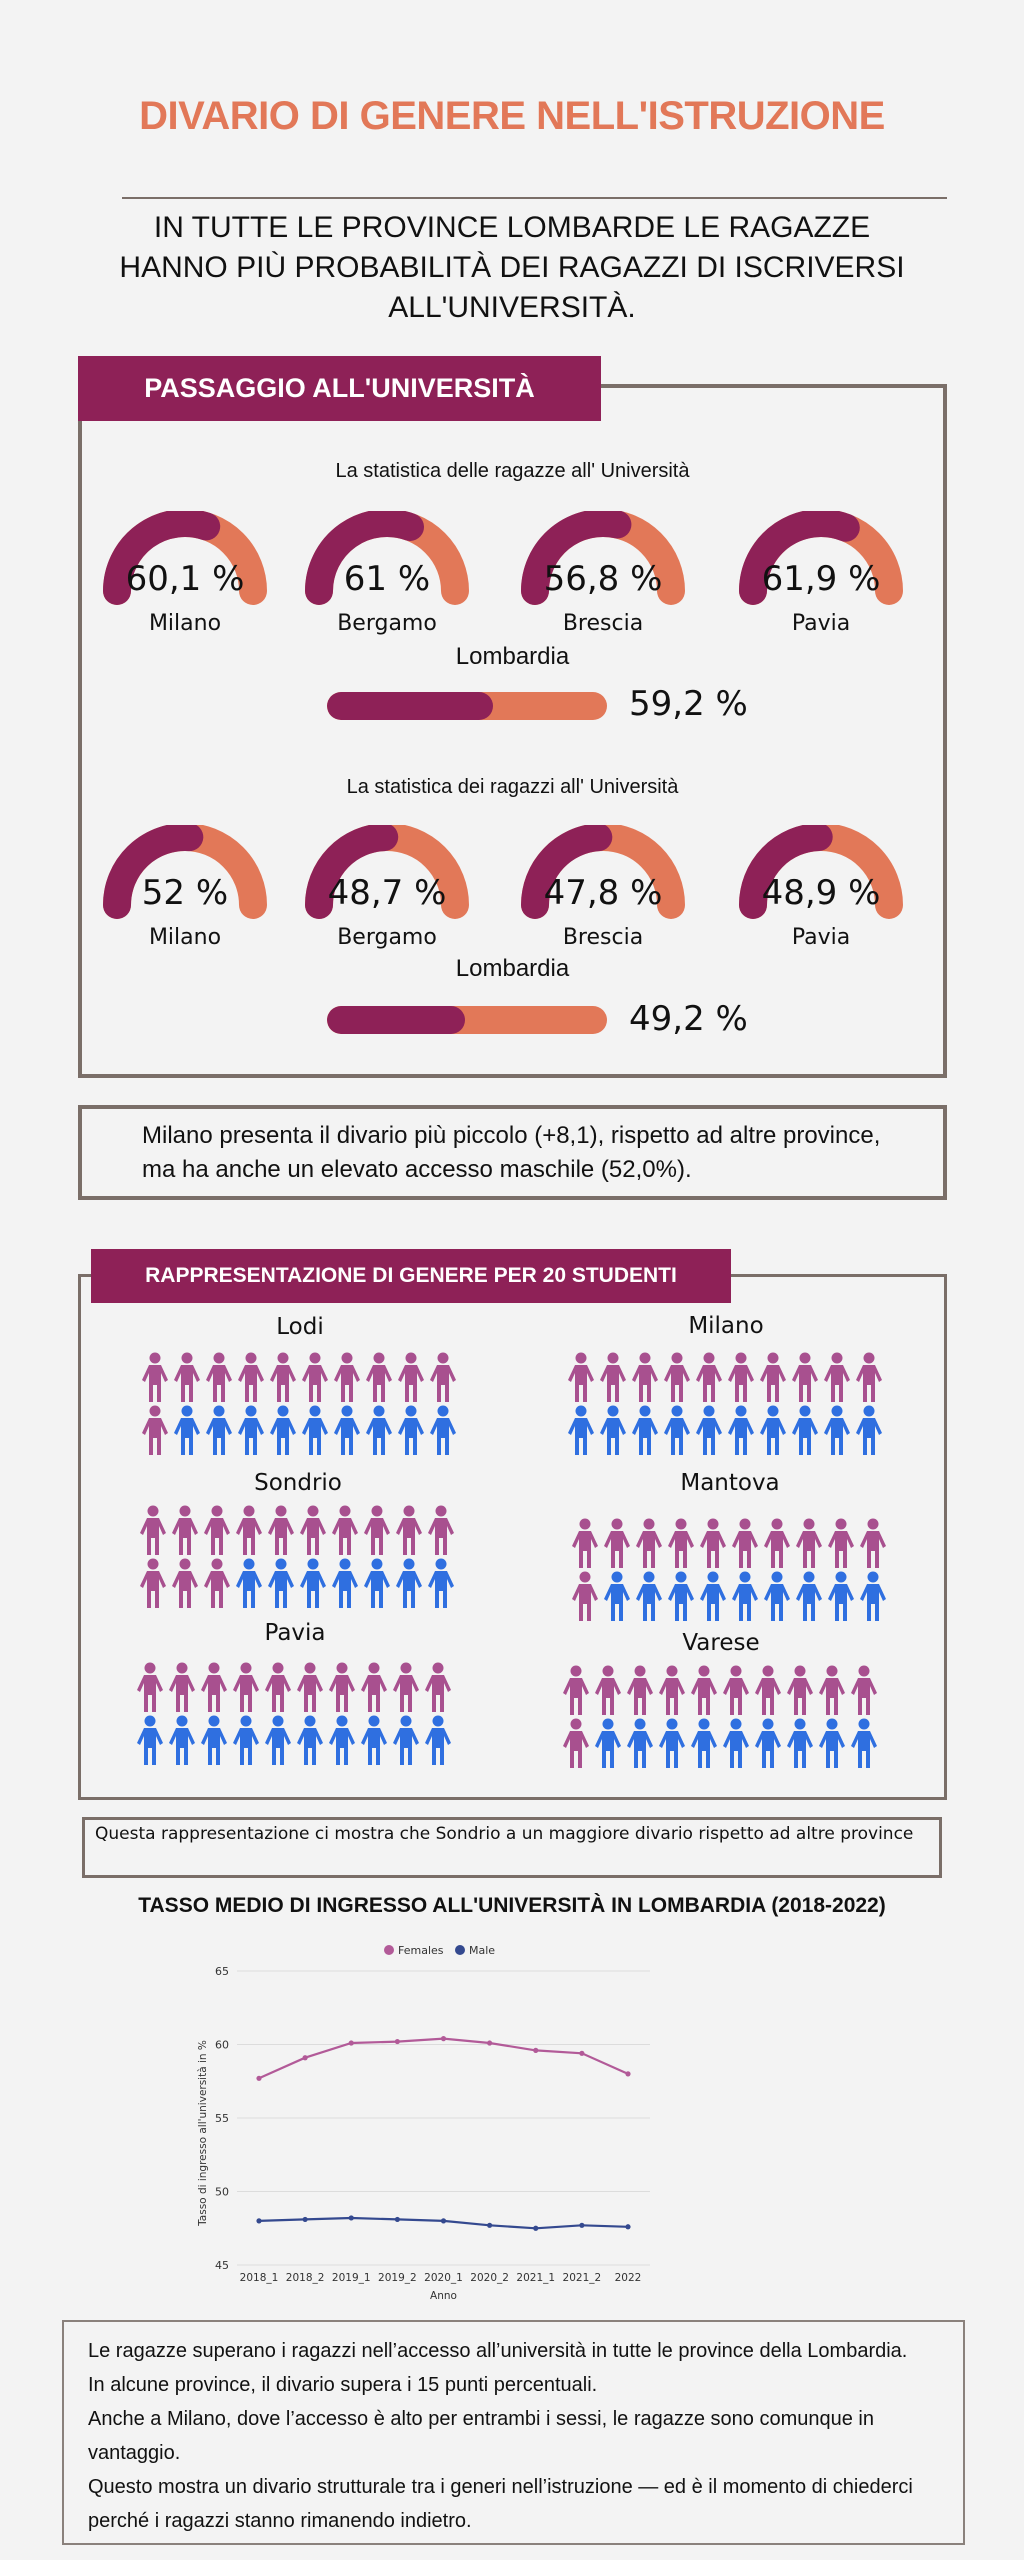 Image resolution: width=1024 pixels, height=2560 pixels. What do you see at coordinates (259, 2278) in the screenshot?
I see `x-tick-label: 2018_1` at bounding box center [259, 2278].